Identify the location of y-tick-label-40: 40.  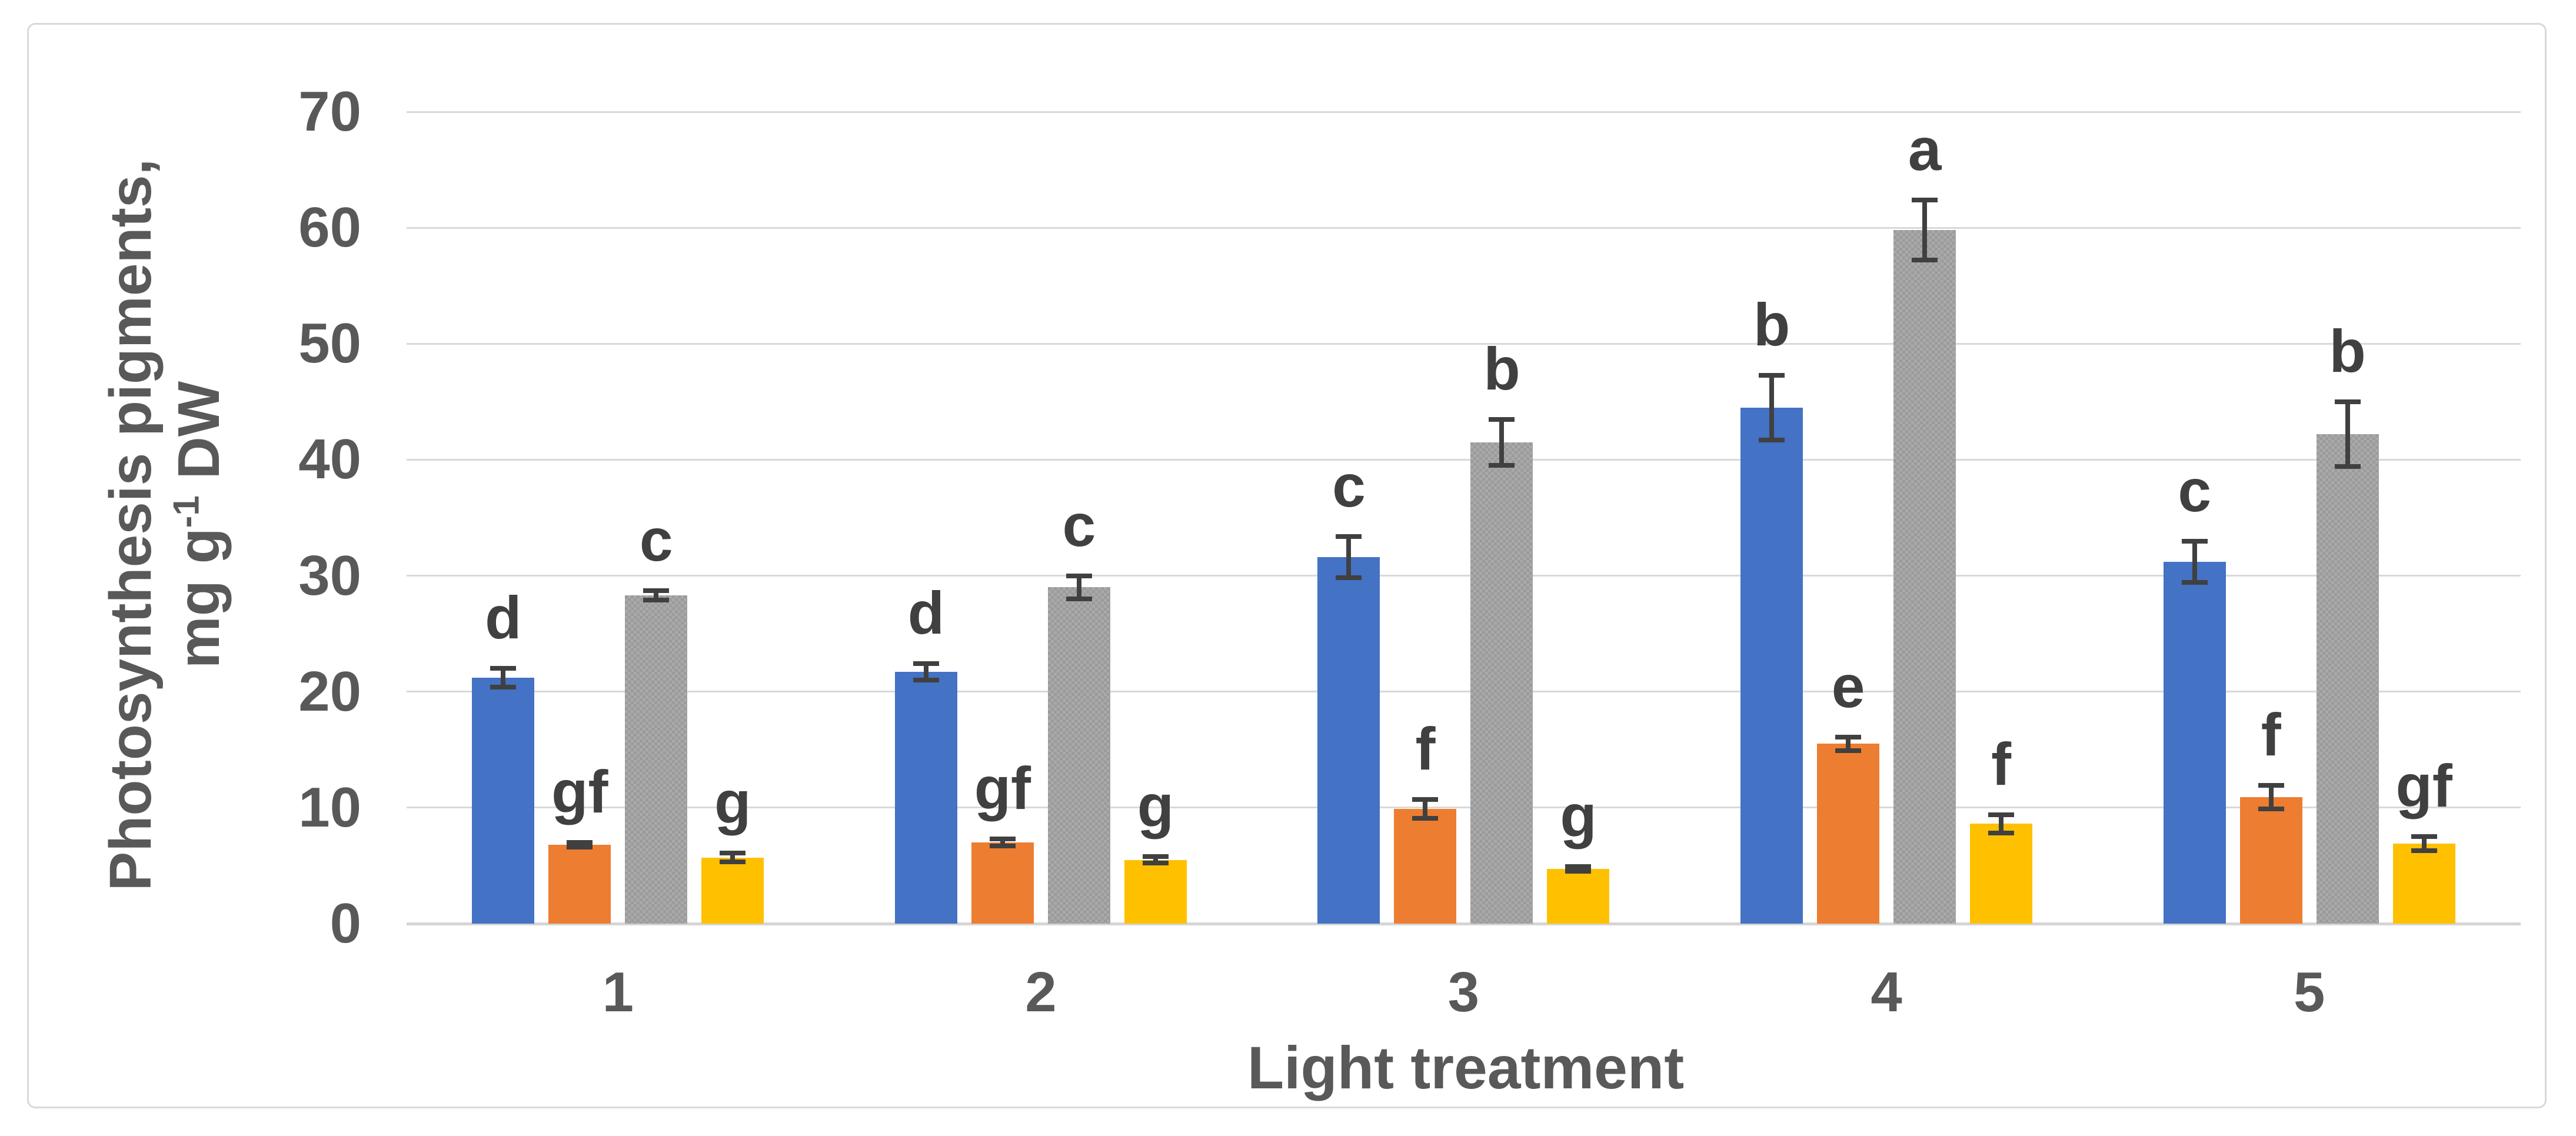
(329, 459).